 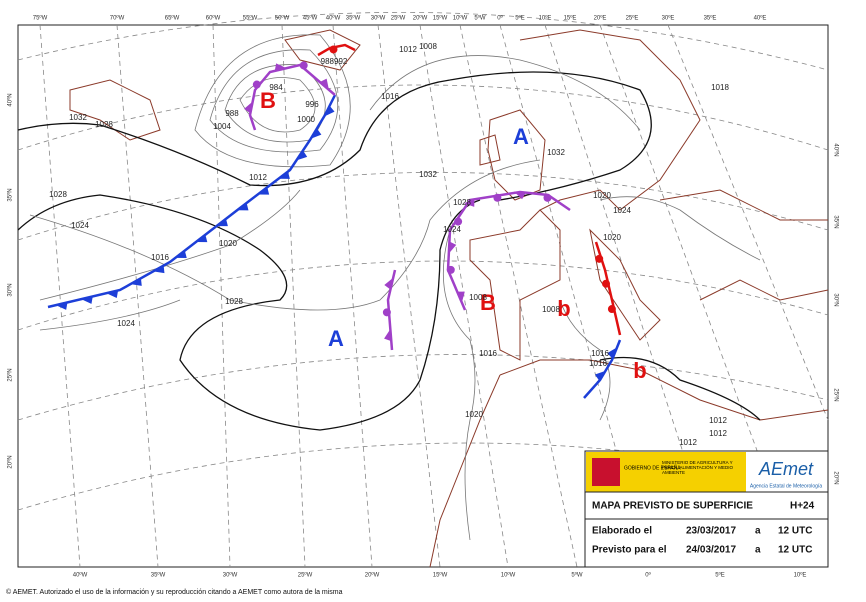 I want to click on lon-label: 75ºW, so click(x=40, y=18).